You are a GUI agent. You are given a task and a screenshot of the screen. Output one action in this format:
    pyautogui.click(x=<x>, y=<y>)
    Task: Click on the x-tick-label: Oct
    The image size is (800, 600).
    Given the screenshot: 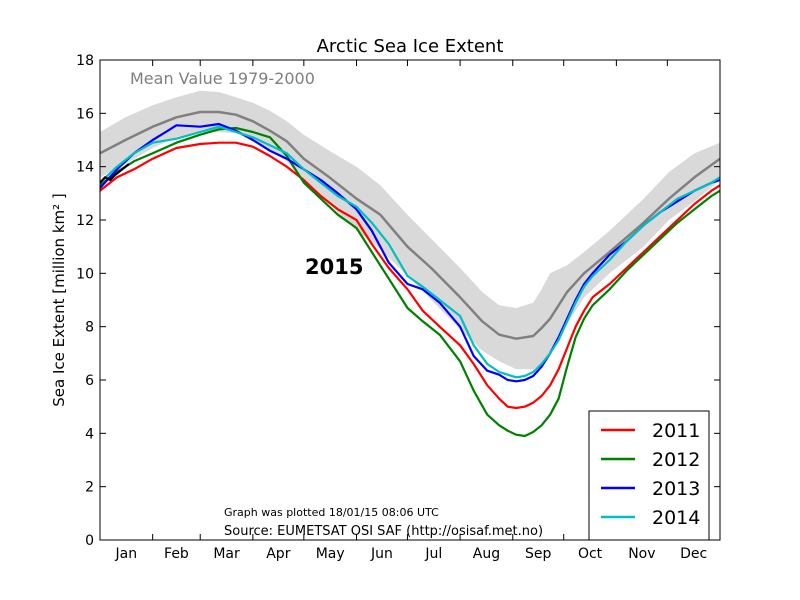 What is the action you would take?
    pyautogui.click(x=590, y=554)
    